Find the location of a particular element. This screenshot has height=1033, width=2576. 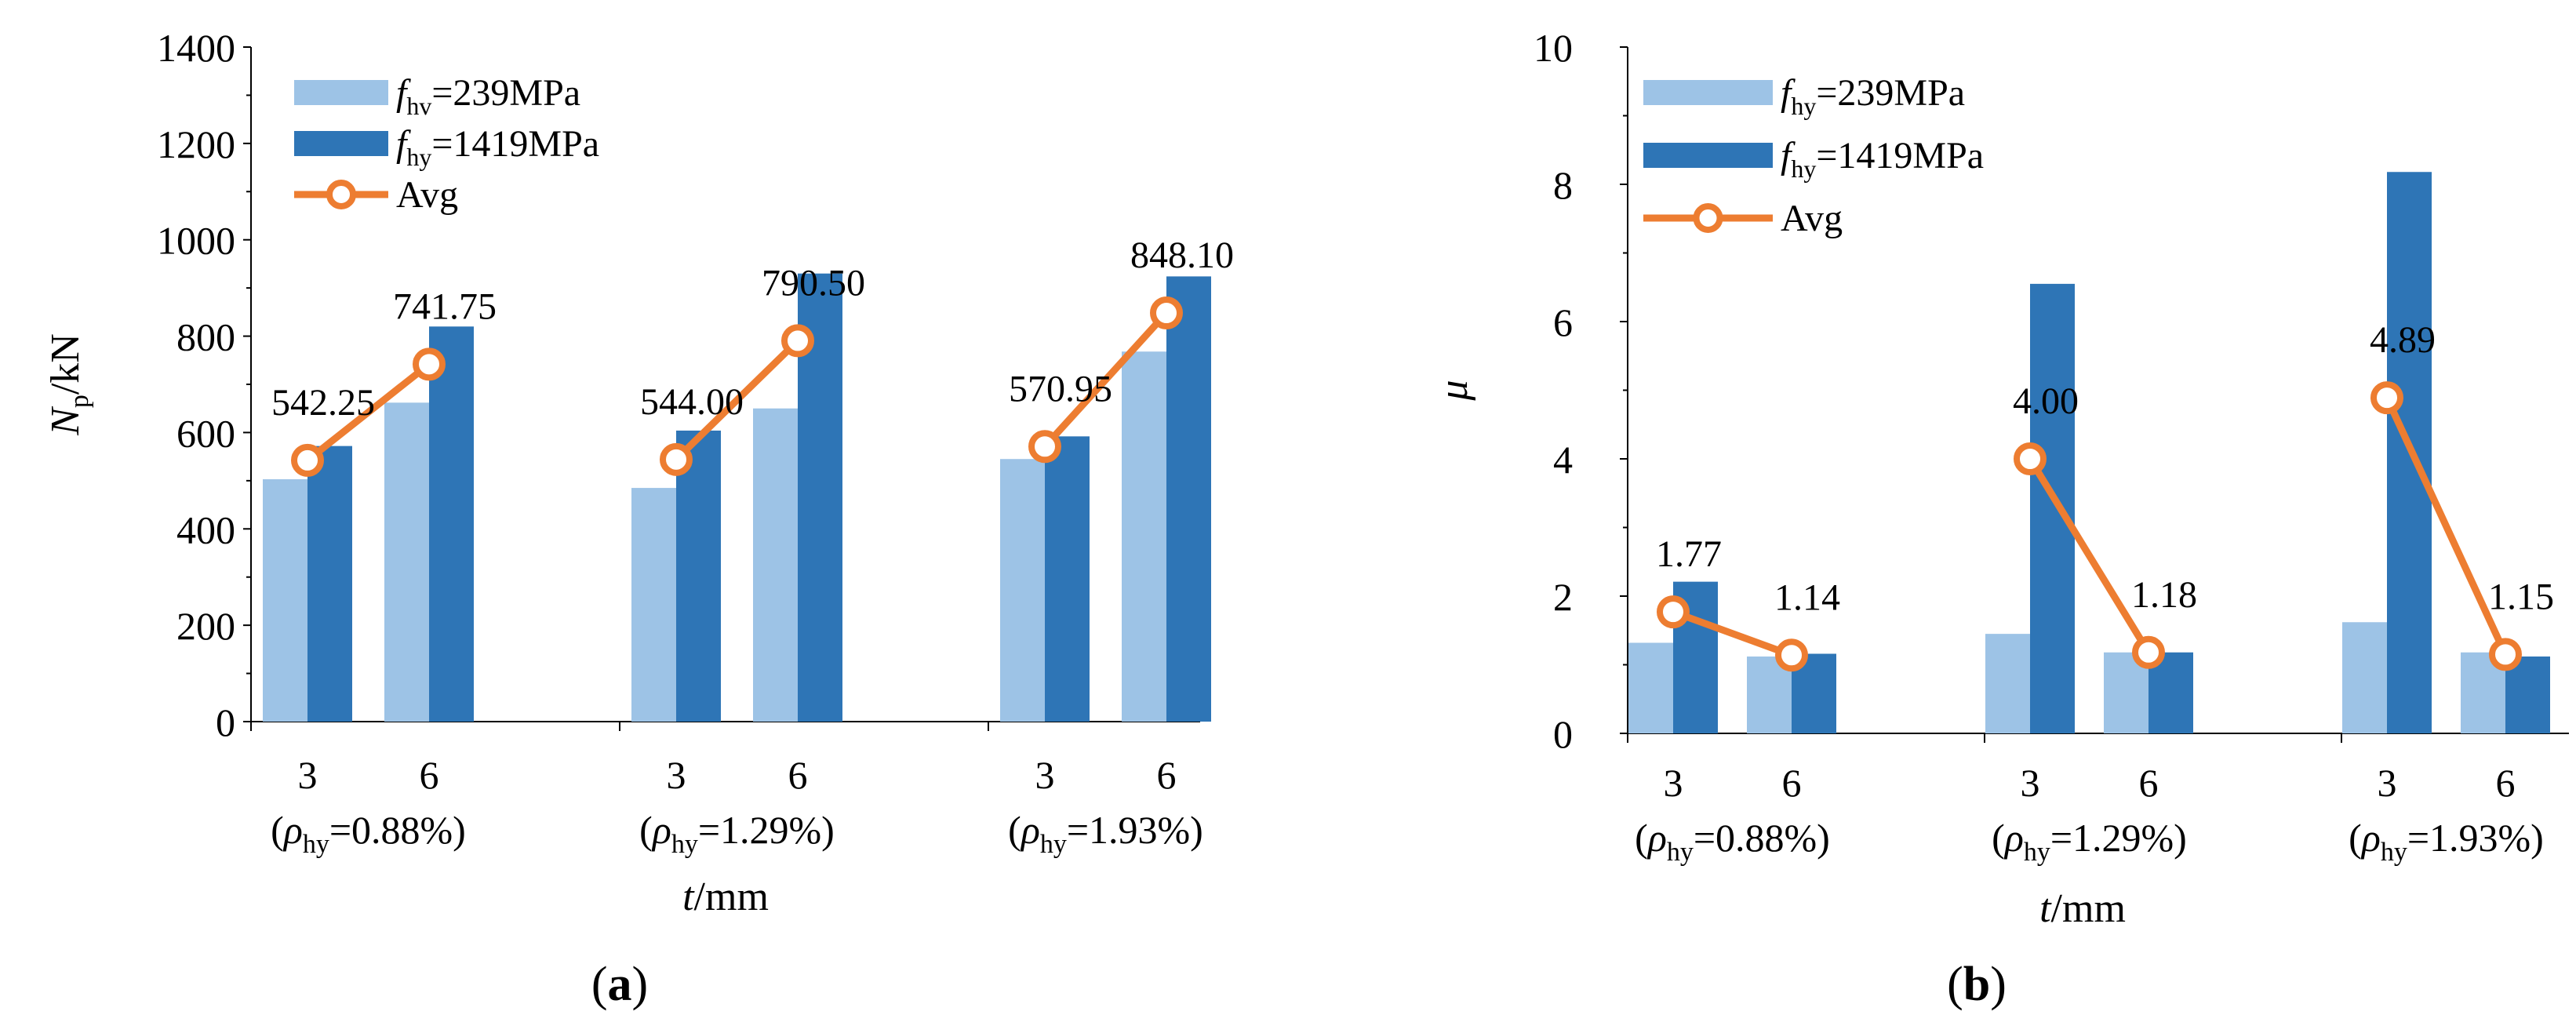

legend-label: fhy=239MPa is located at coordinates (1873, 96).